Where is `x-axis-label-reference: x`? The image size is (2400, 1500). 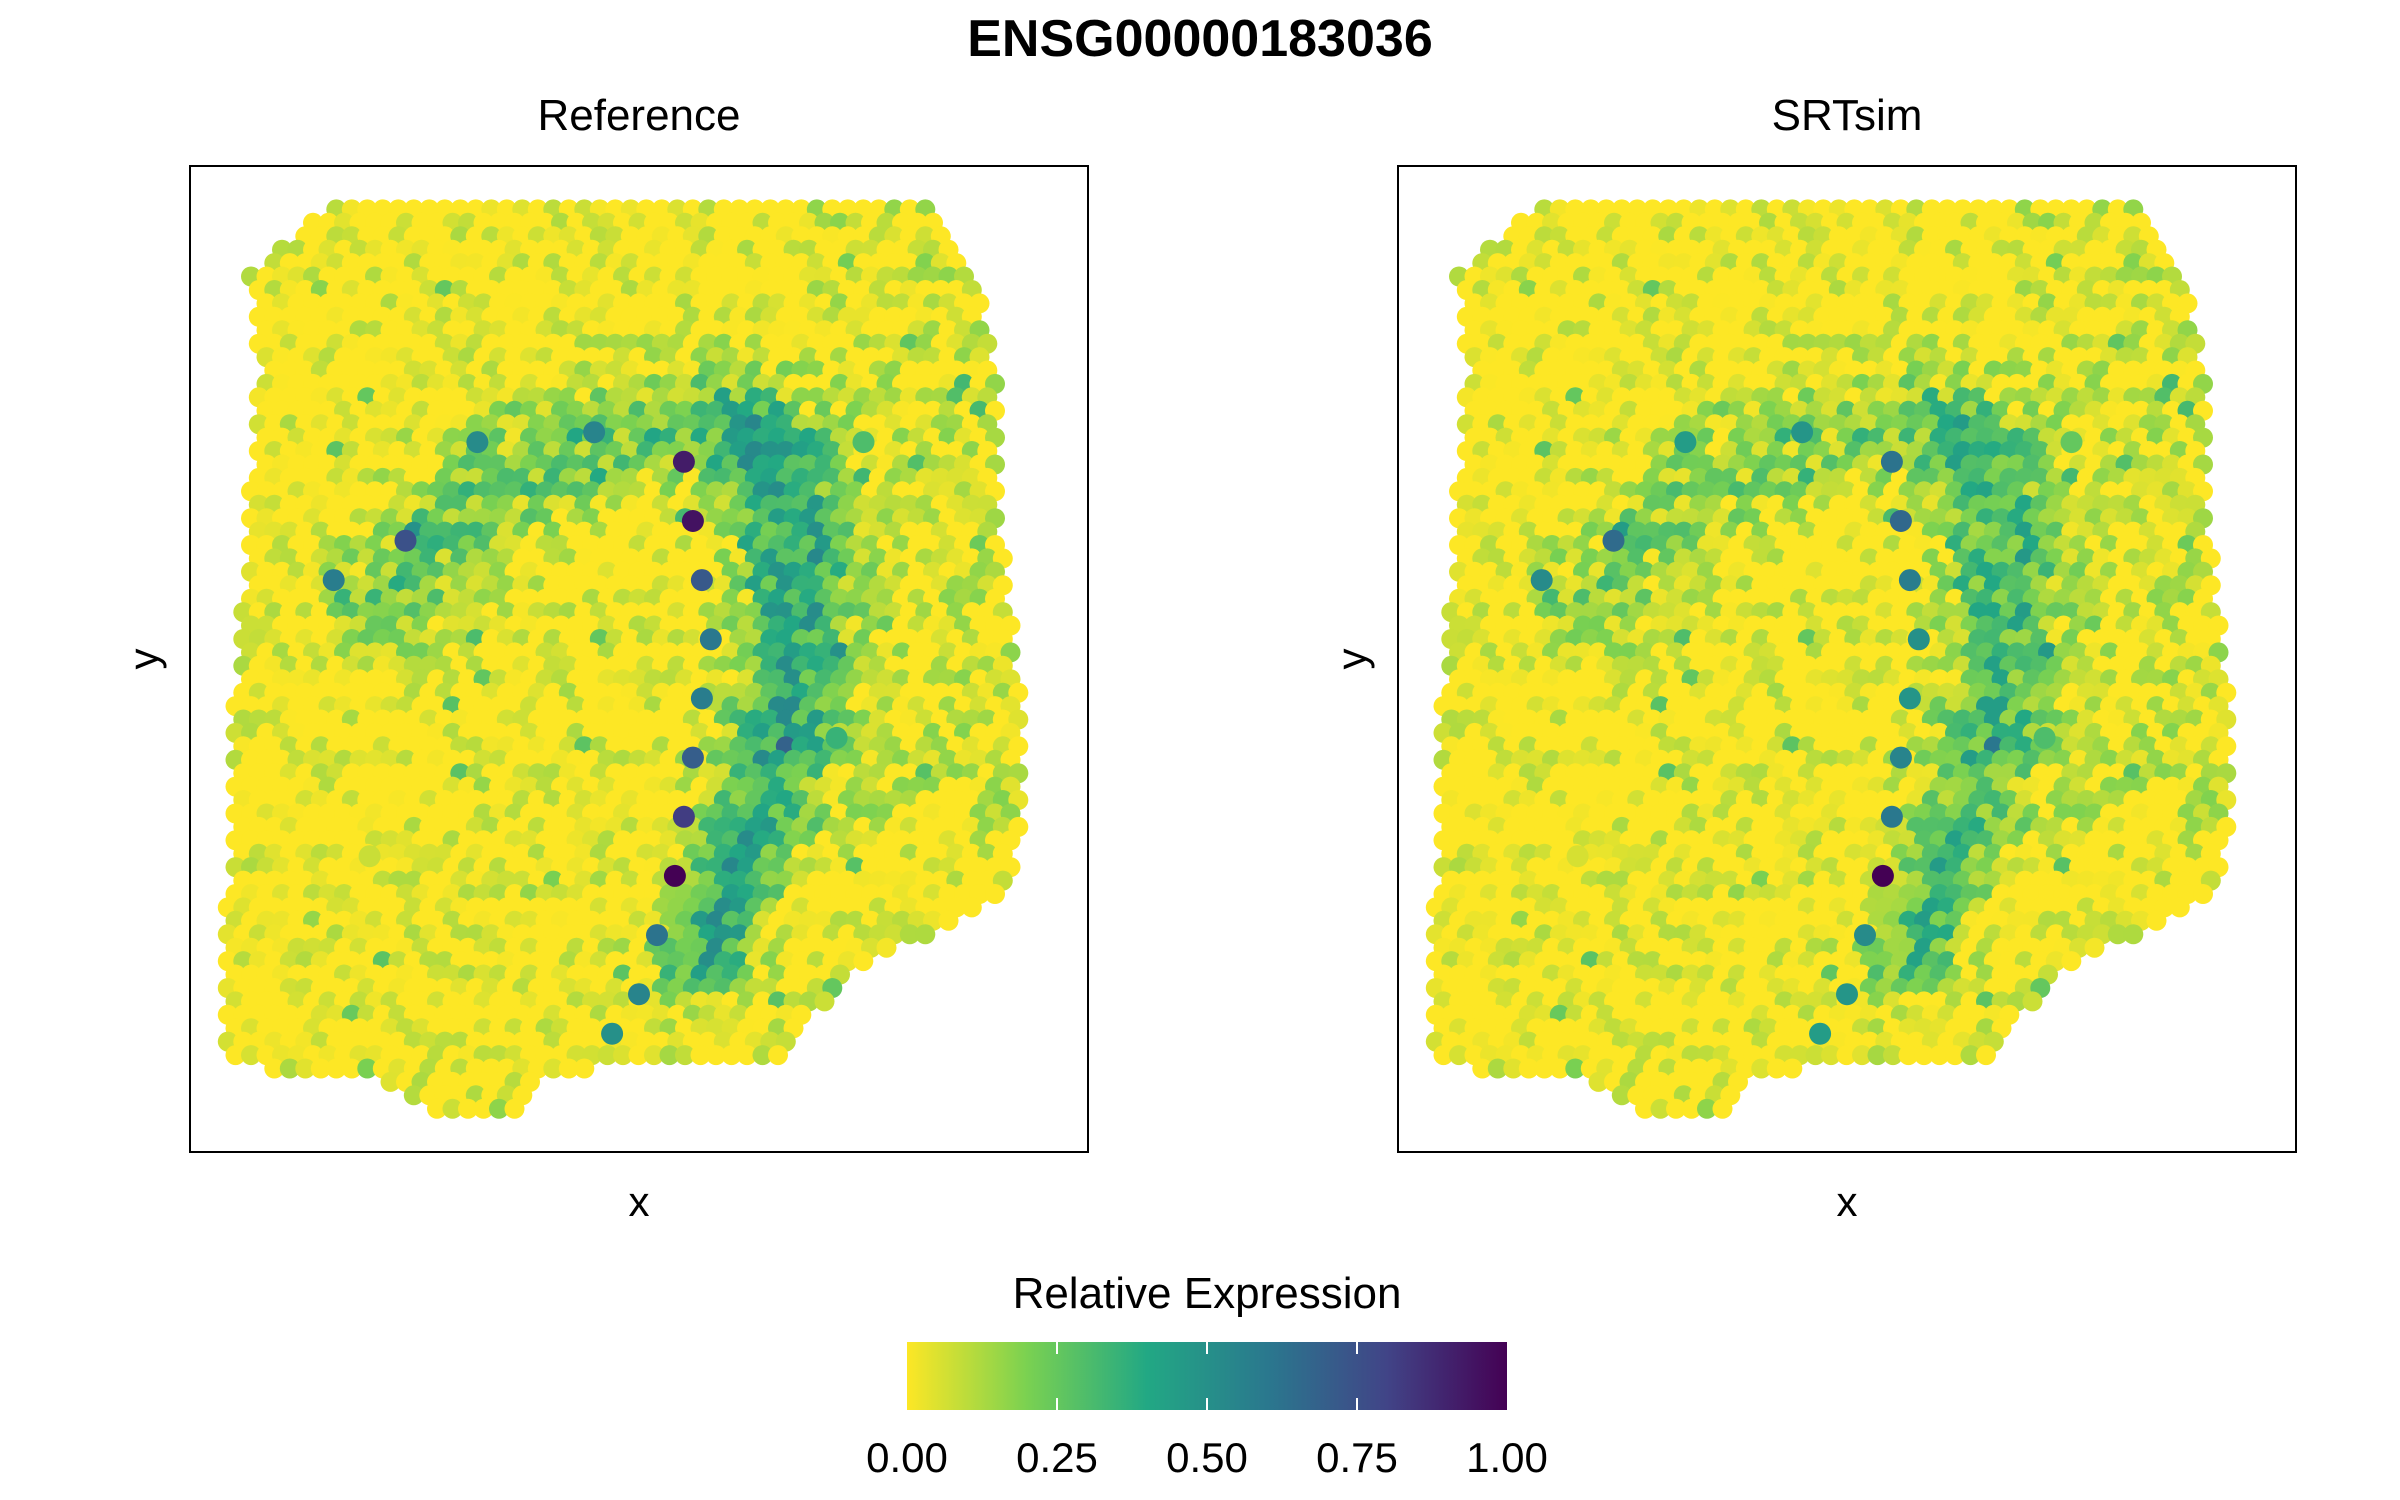
x-axis-label-reference: x is located at coordinates (639, 1201).